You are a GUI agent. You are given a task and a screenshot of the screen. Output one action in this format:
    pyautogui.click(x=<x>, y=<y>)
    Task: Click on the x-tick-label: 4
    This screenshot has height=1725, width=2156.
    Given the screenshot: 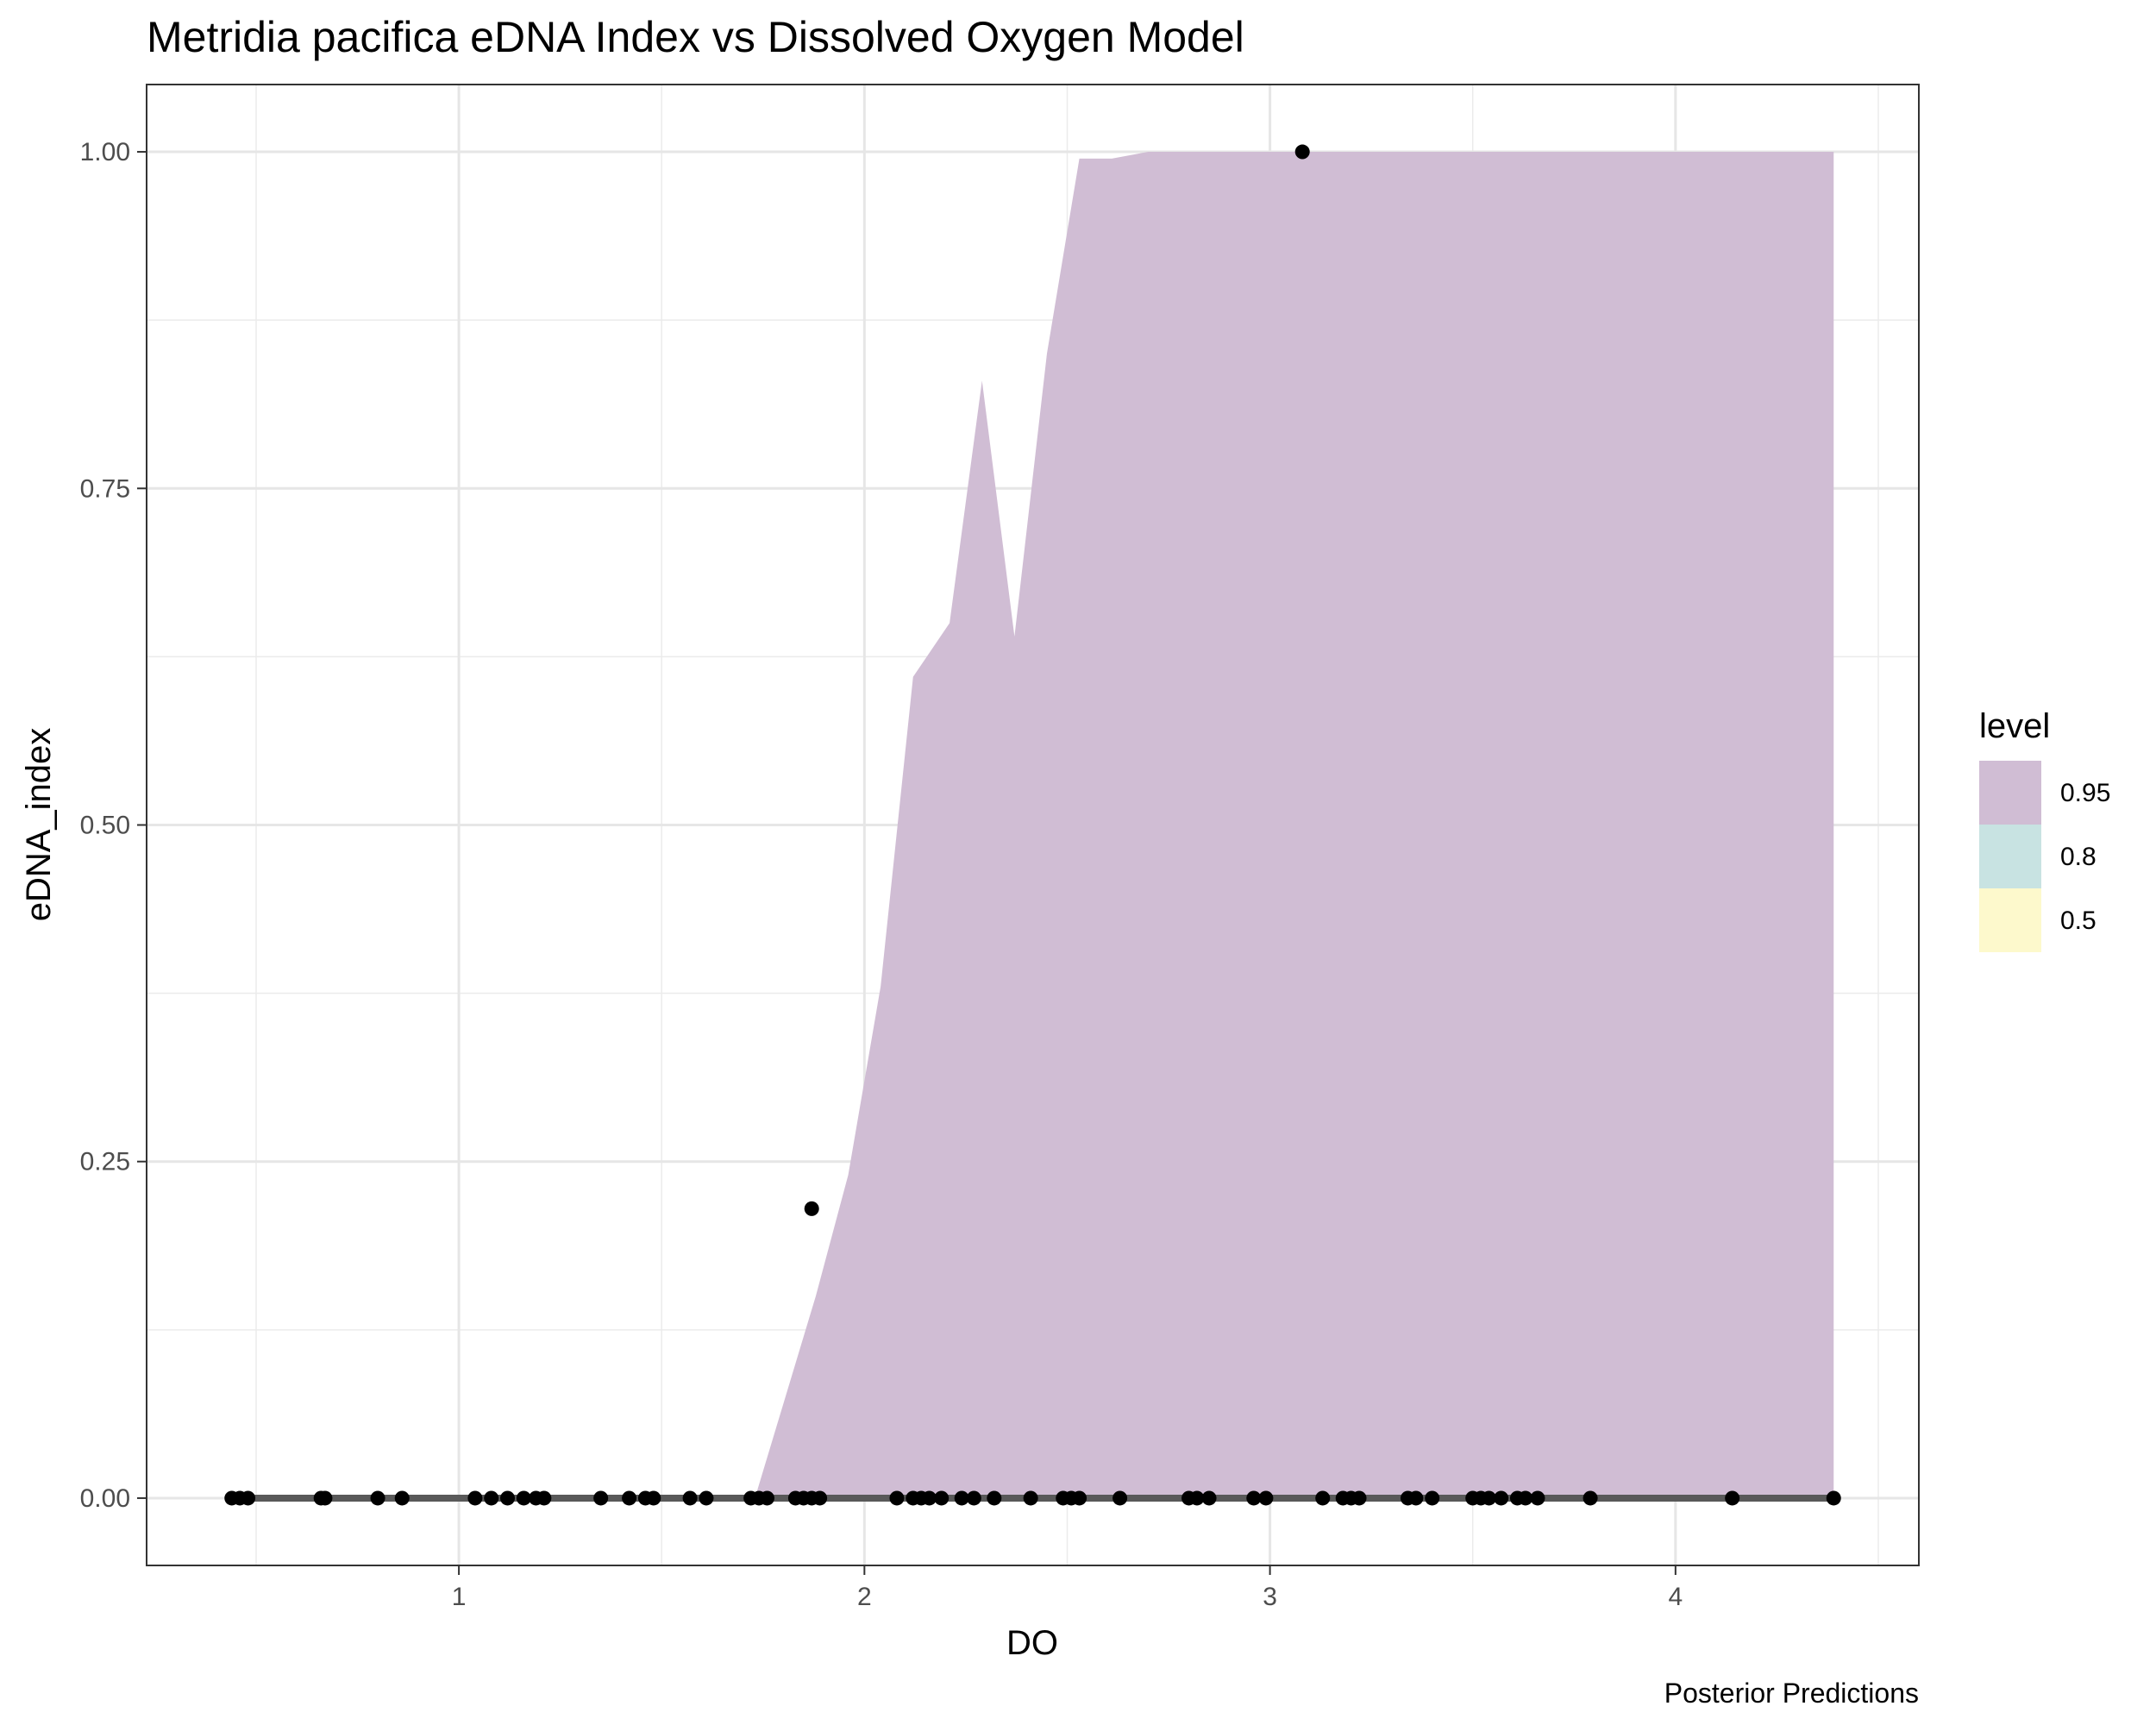 What is the action you would take?
    pyautogui.click(x=1676, y=1597)
    